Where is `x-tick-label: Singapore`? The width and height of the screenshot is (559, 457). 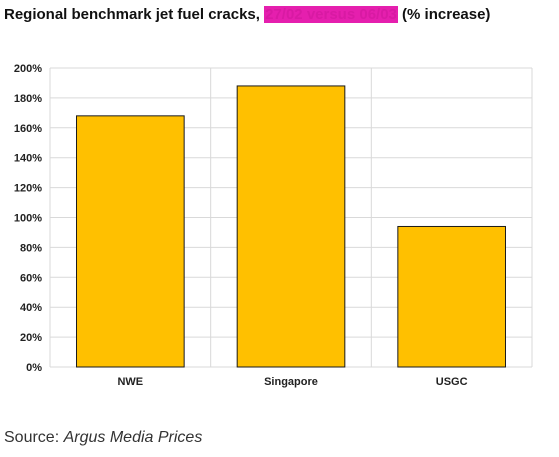
x-tick-label: Singapore is located at coordinates (291, 382).